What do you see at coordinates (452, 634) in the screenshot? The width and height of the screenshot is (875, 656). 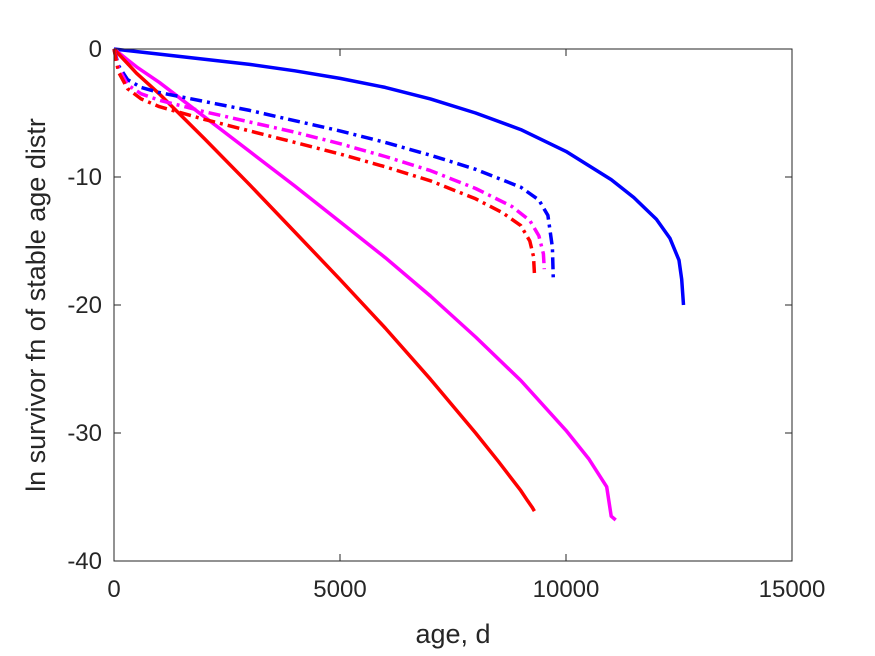 I see `x-axis-label: age, d` at bounding box center [452, 634].